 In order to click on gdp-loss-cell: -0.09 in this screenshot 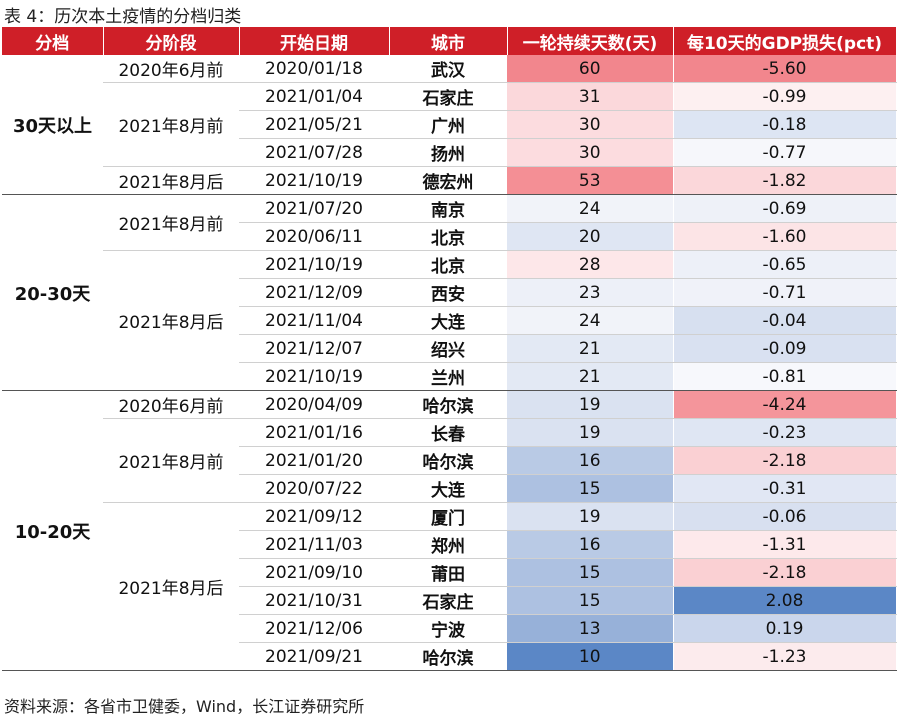, I will do `click(785, 348)`.